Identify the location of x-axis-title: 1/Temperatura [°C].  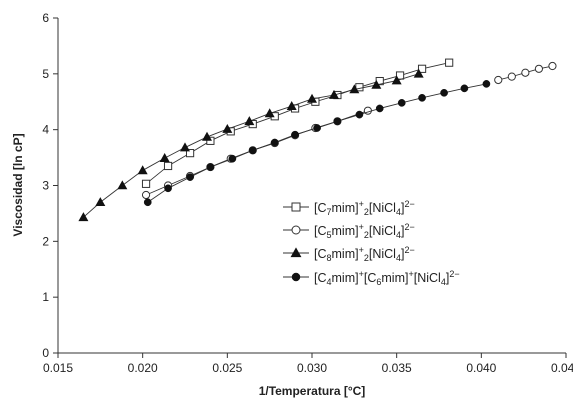
(312, 391).